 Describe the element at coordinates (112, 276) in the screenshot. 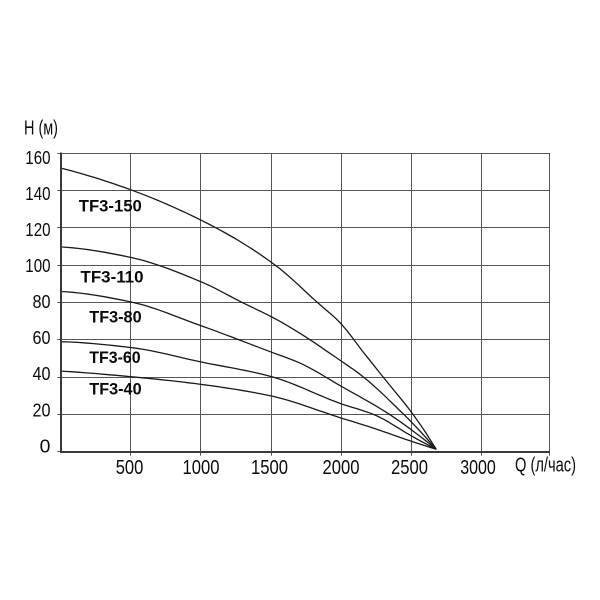

I see `svg-text: TF3-110` at that location.